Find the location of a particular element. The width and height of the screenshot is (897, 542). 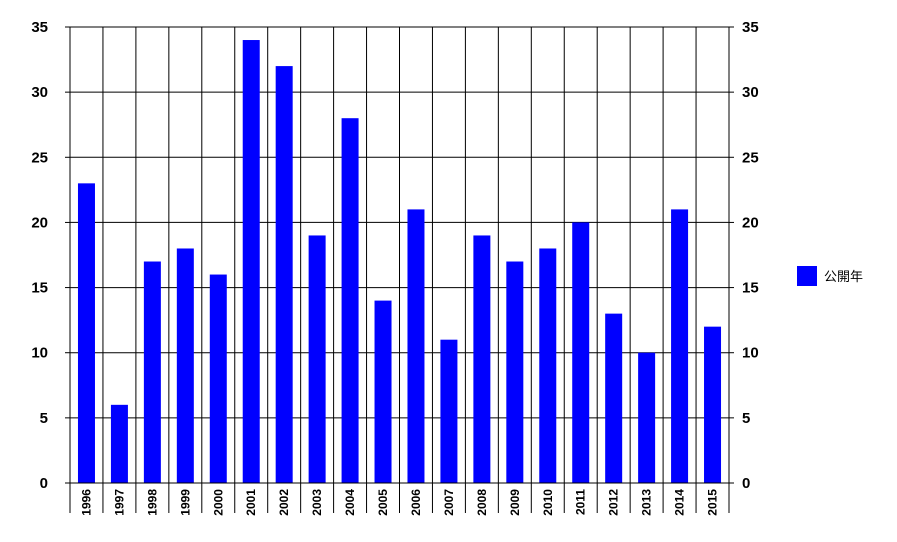

y-tick-label-left: 0 is located at coordinates (44, 483).